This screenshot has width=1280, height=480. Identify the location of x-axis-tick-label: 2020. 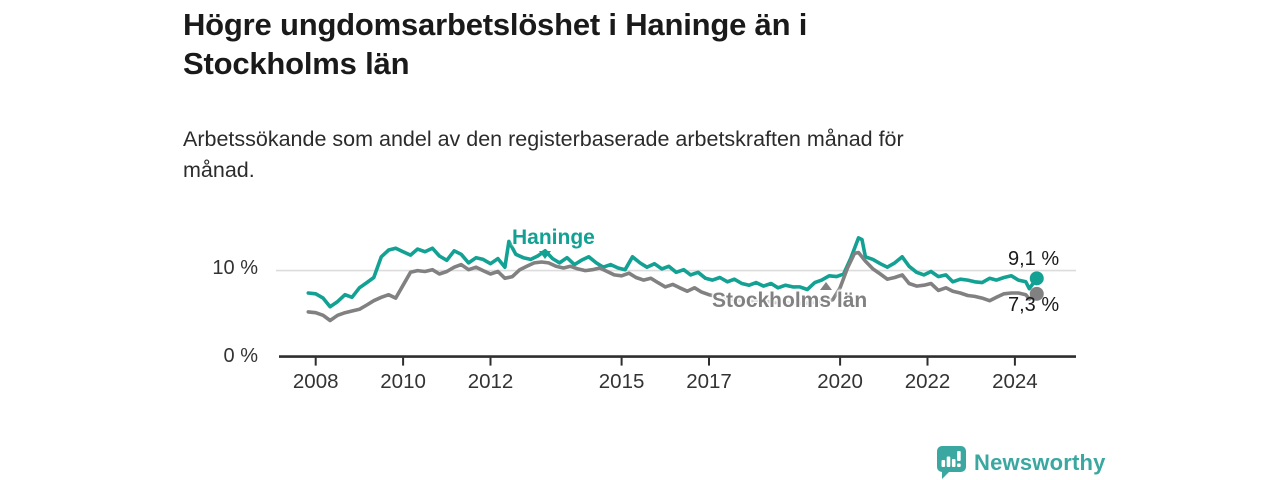
(840, 381).